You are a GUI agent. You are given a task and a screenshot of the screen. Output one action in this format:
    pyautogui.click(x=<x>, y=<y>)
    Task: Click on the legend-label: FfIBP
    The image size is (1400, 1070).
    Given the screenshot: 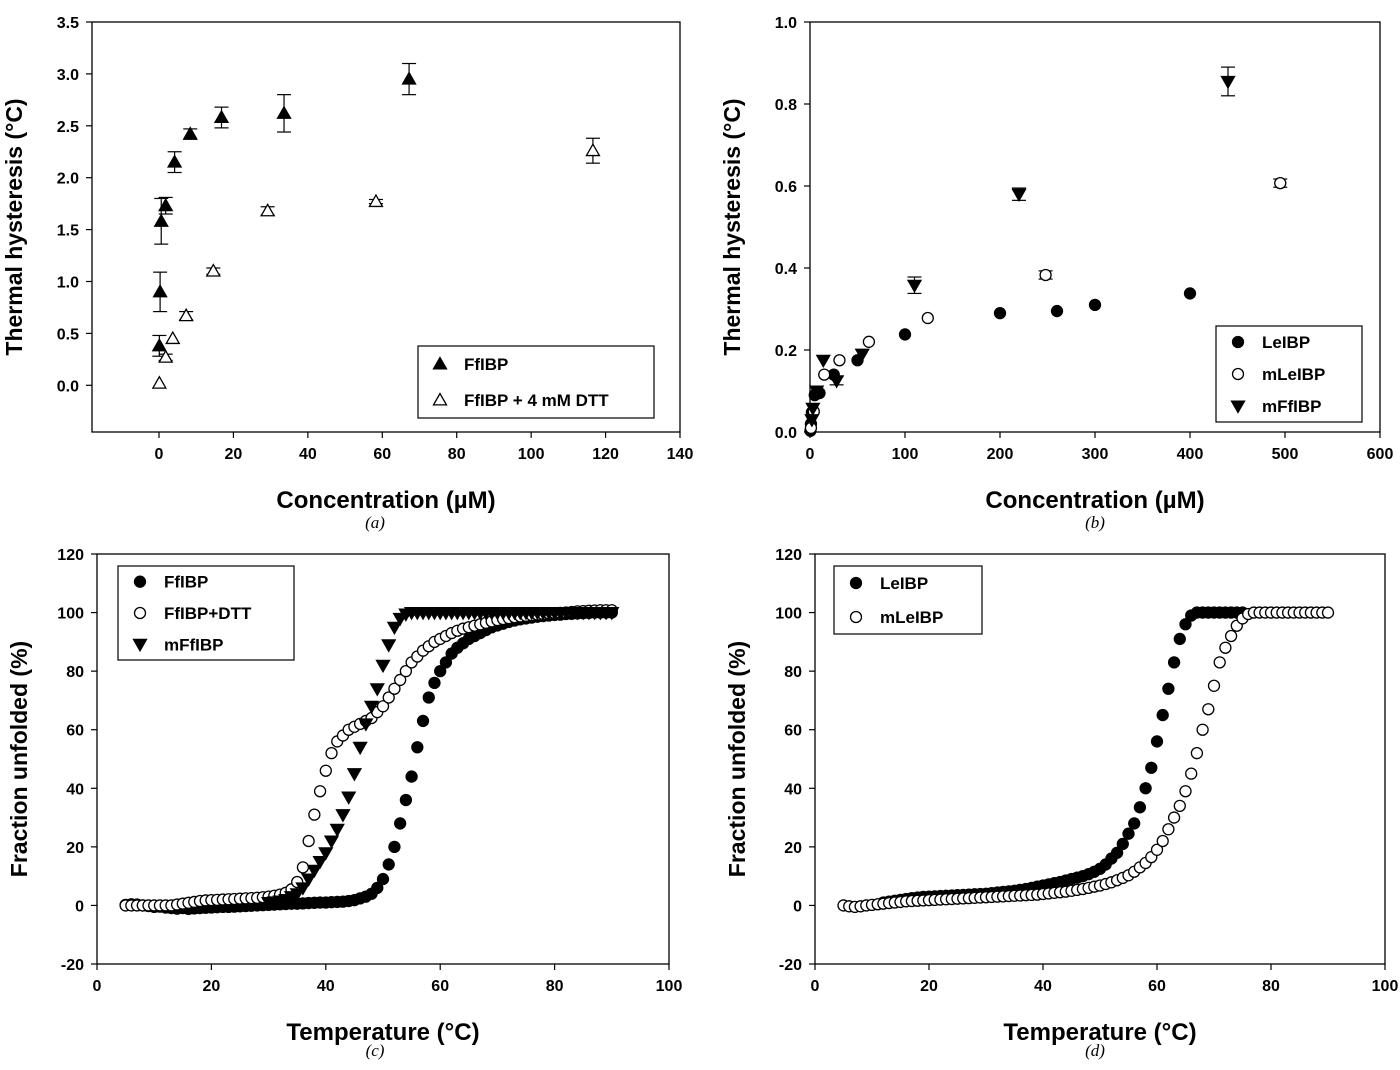 What is the action you would take?
    pyautogui.click(x=186, y=582)
    